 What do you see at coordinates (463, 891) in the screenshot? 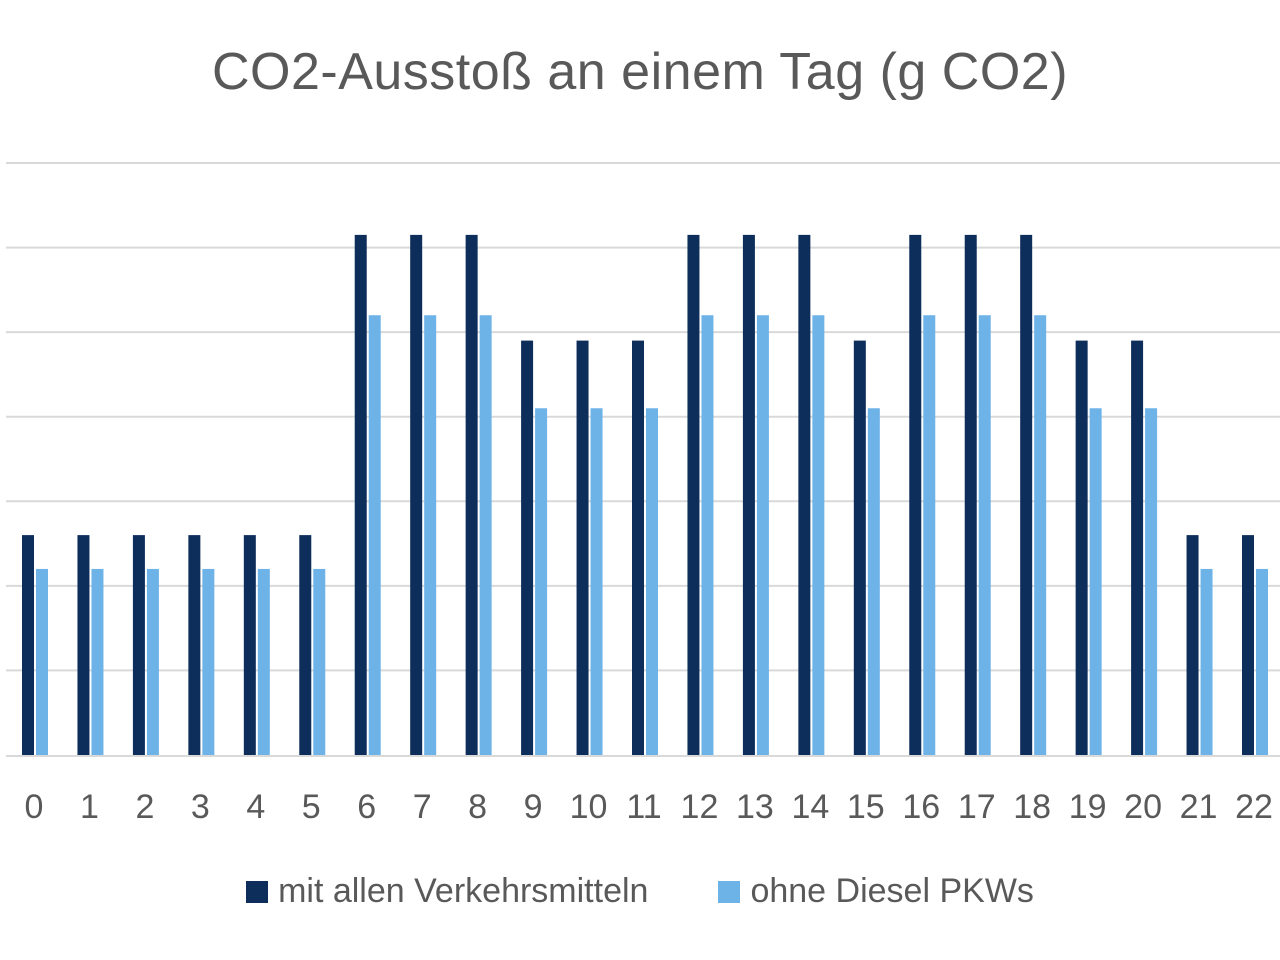
I see `legend-label-series-1: mit allen Verkehrsmitteln` at bounding box center [463, 891].